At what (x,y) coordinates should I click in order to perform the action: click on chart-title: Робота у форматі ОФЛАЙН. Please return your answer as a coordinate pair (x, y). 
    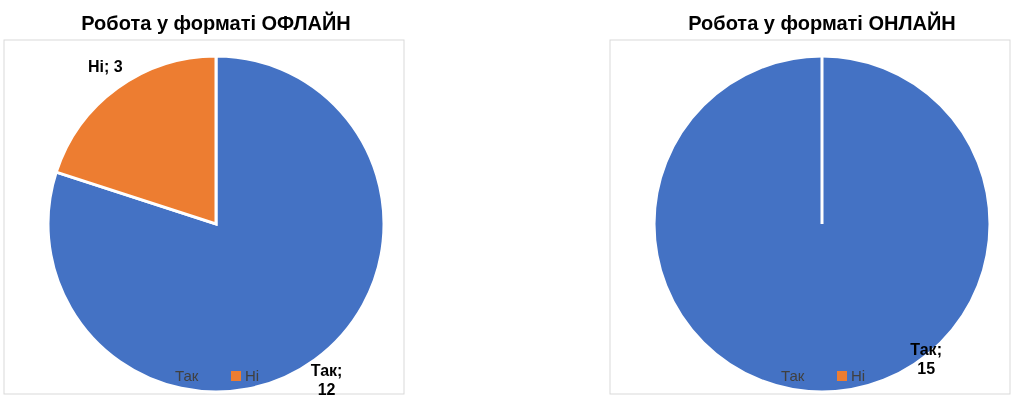
    Looking at the image, I should click on (216, 22).